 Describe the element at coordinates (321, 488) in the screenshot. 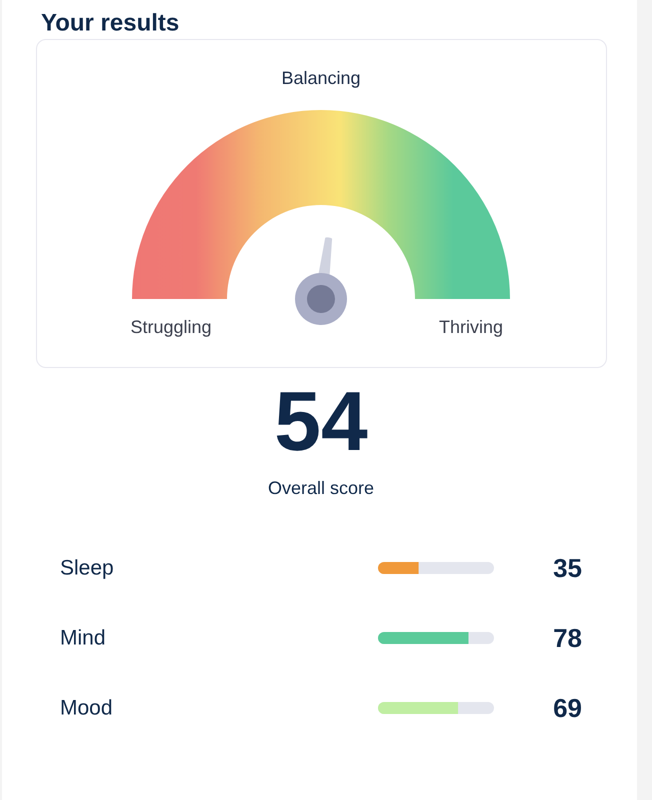

I see `text: Overall score` at that location.